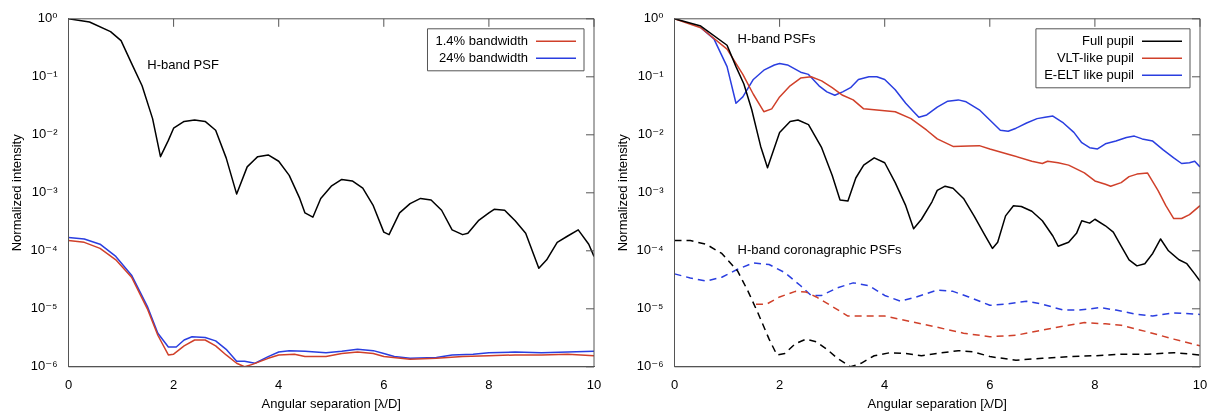 The height and width of the screenshot is (420, 1222). Describe the element at coordinates (481, 40) in the screenshot. I see `legend-label: 1.4% bandwidth` at that location.